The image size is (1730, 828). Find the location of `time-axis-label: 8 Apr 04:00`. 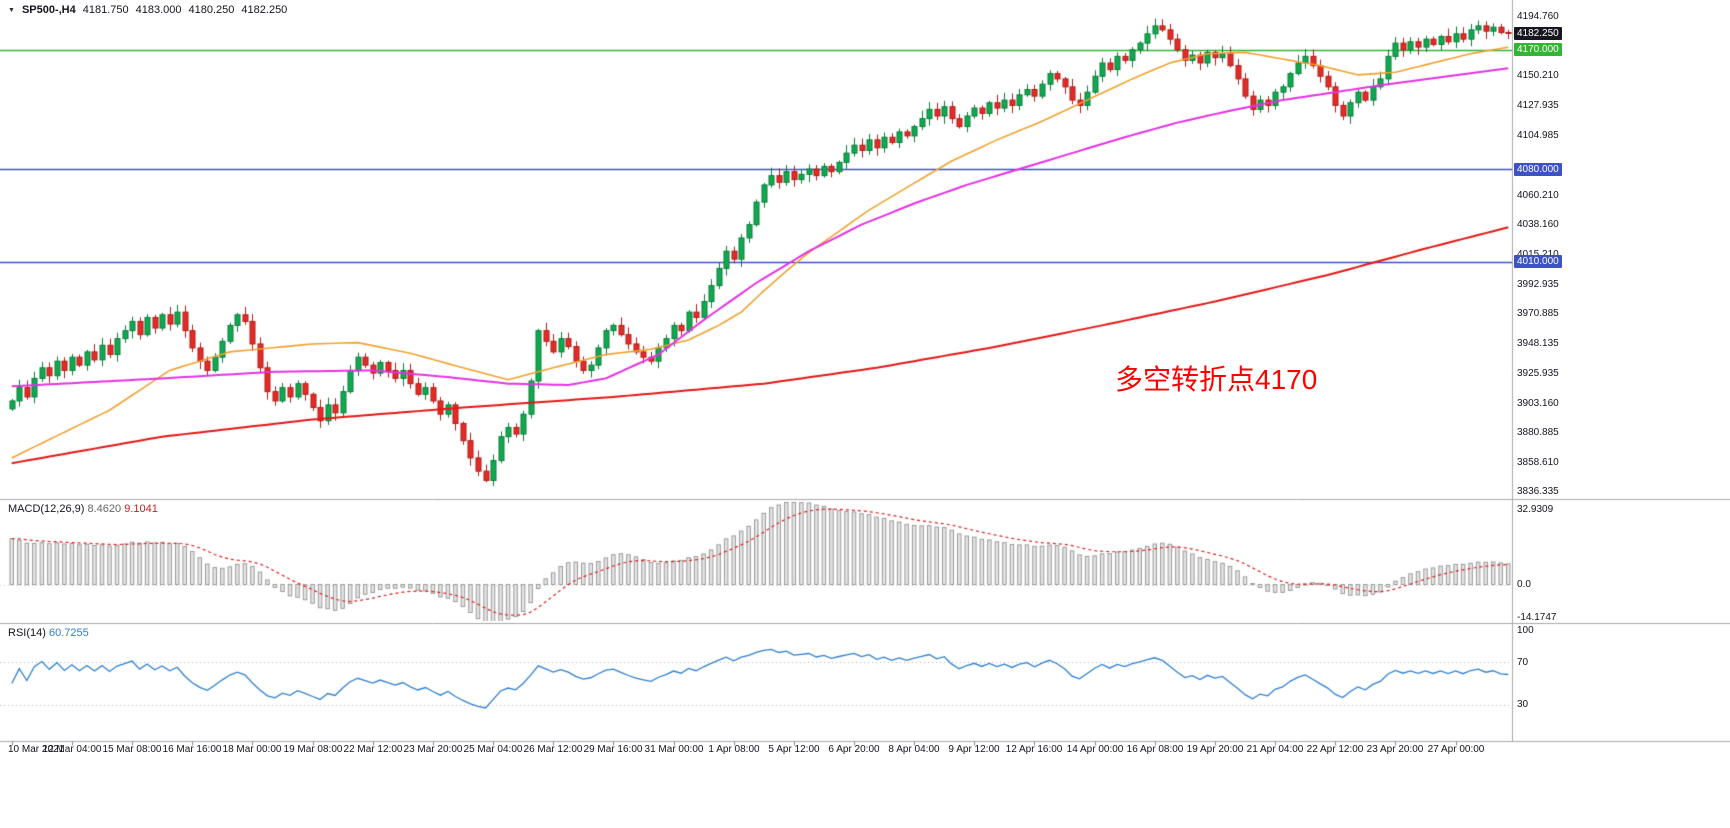

time-axis-label: 8 Apr 04:00 is located at coordinates (914, 749).